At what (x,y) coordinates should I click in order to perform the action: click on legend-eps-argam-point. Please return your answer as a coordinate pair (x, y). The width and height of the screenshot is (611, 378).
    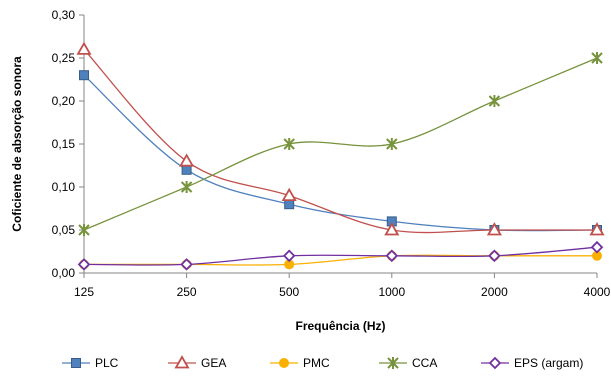
    Looking at the image, I should click on (495, 363).